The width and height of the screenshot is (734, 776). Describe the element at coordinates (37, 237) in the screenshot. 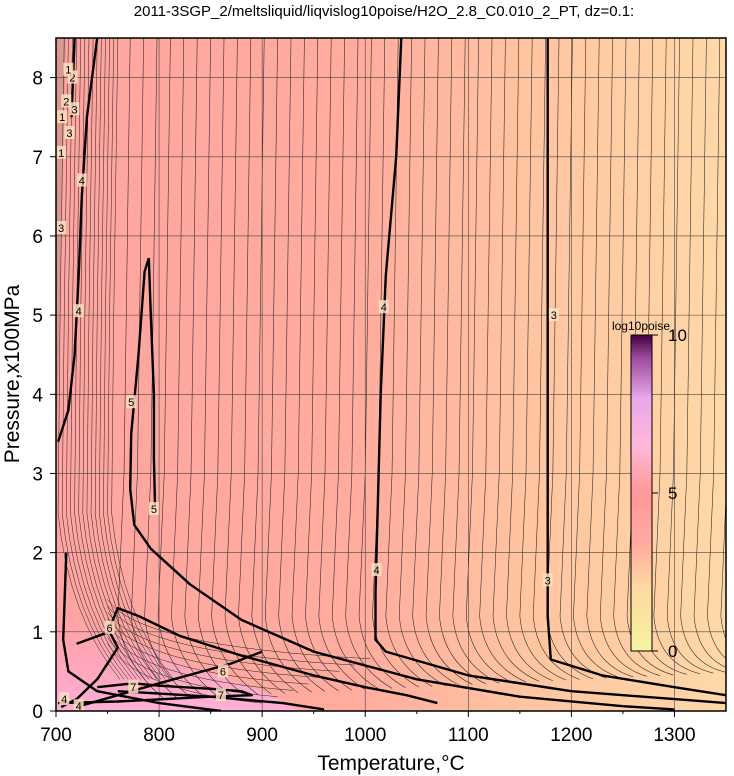

I see `y-tick-label: 6` at that location.